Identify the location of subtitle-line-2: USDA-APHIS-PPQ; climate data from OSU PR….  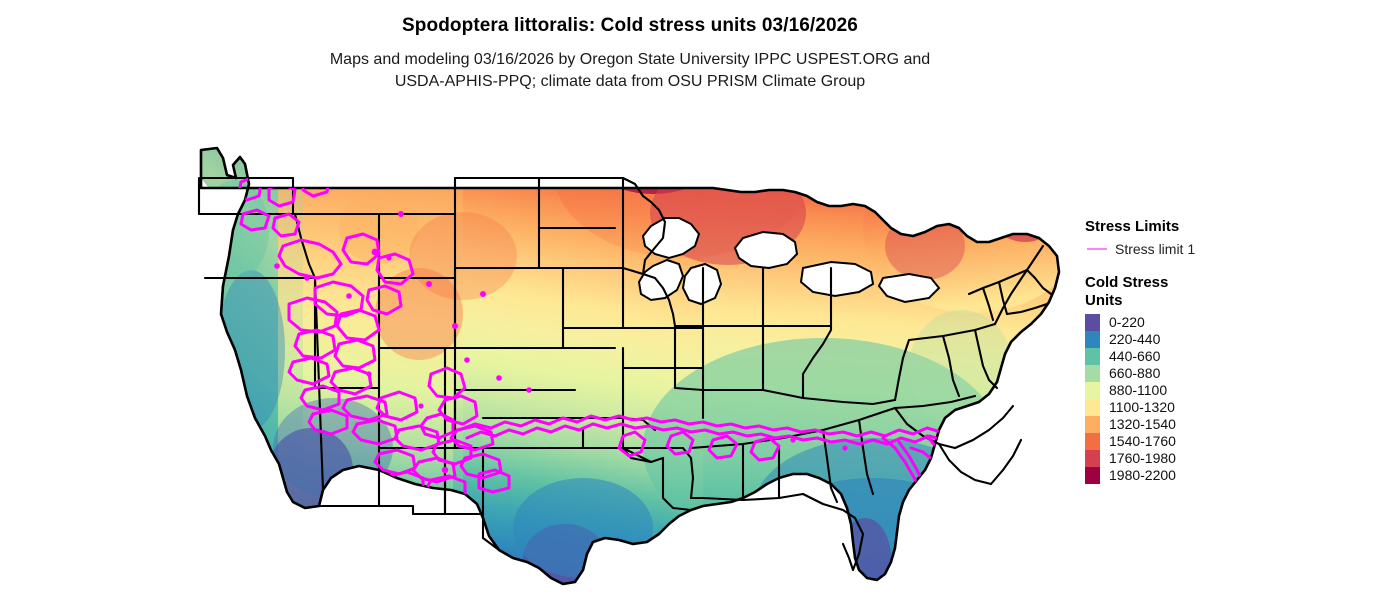
(630, 81).